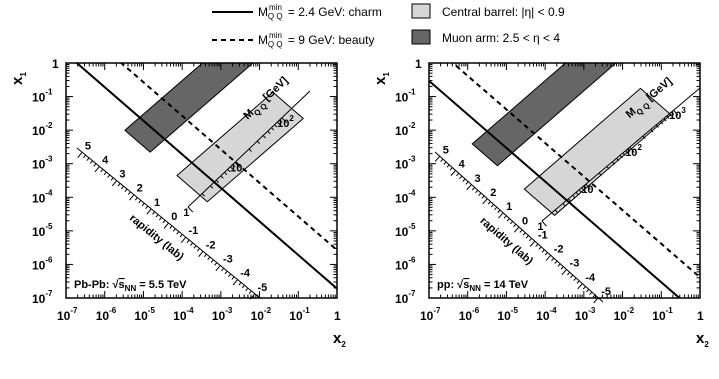 The height and width of the screenshot is (379, 719). Describe the element at coordinates (493, 193) in the screenshot. I see `rapidity-tick-label: 2` at that location.